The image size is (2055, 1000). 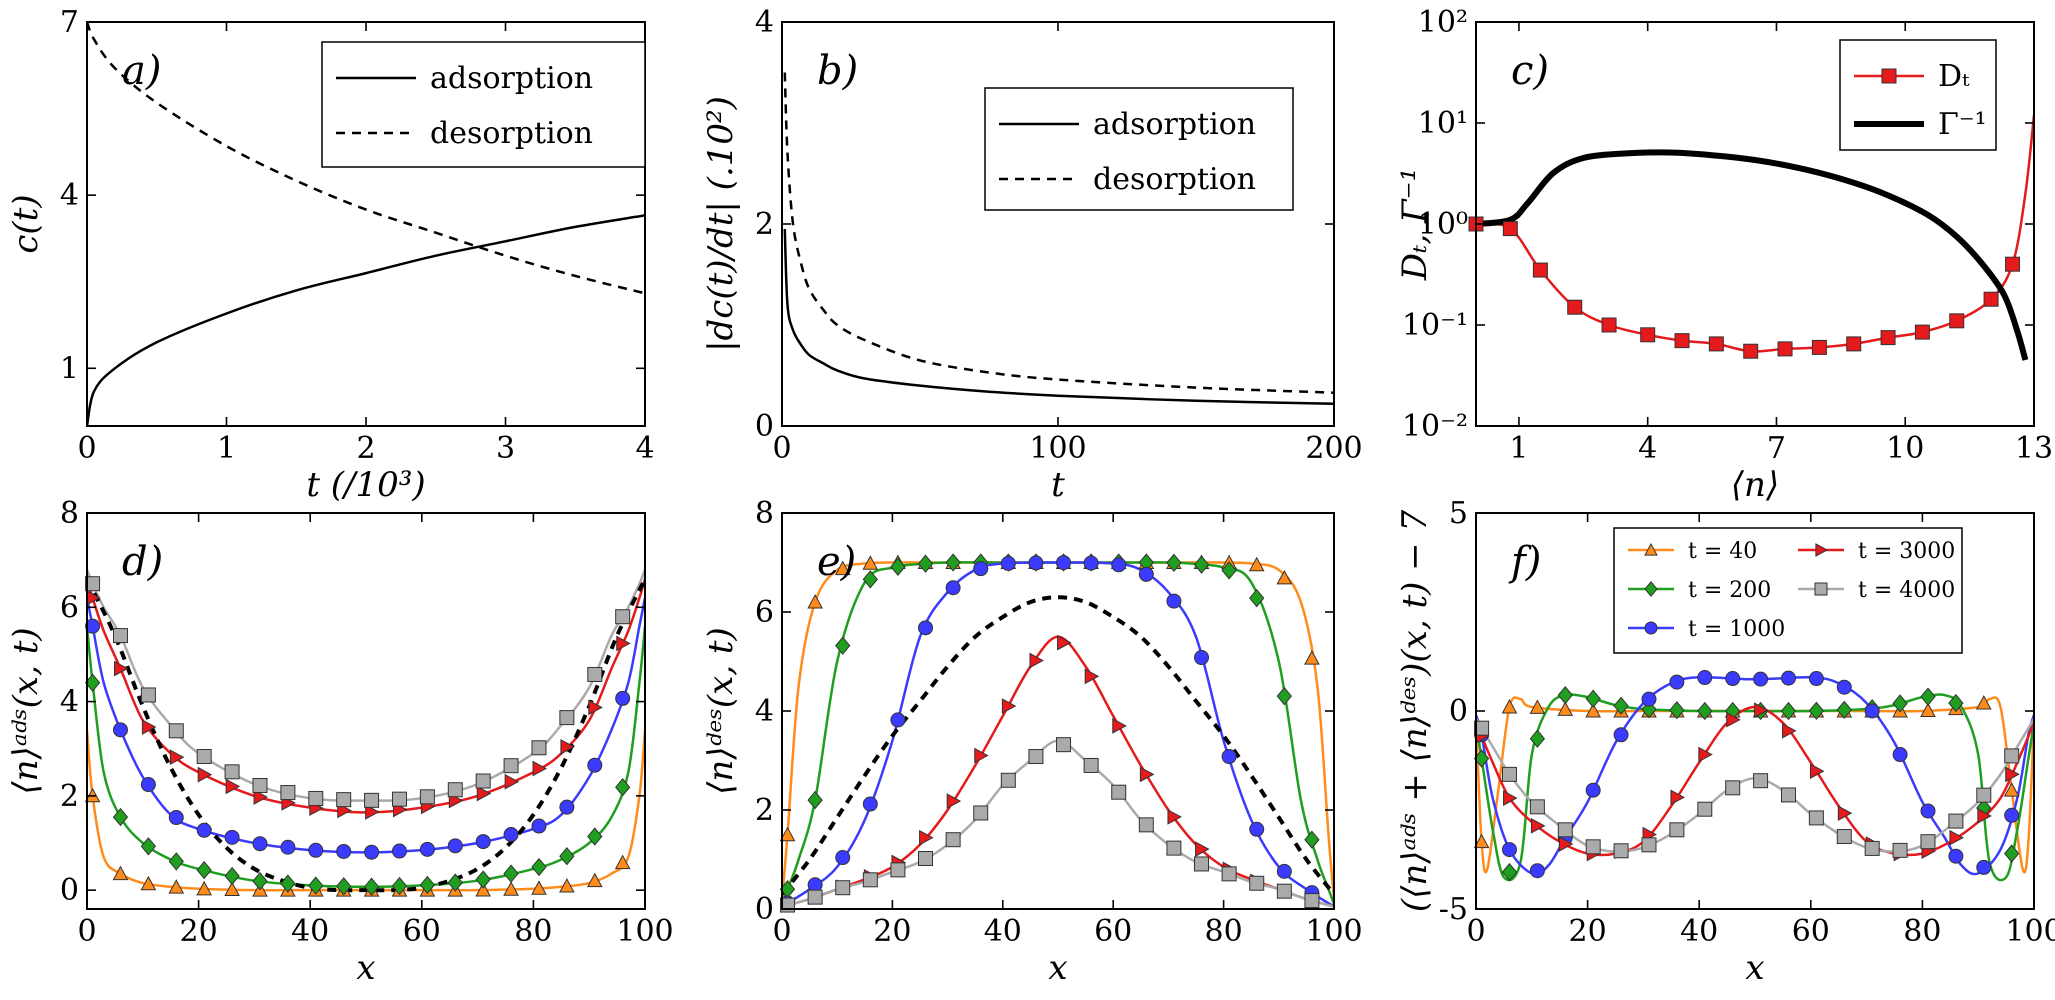 What do you see at coordinates (511, 133) in the screenshot?
I see `legend-label-a-1: desorption` at bounding box center [511, 133].